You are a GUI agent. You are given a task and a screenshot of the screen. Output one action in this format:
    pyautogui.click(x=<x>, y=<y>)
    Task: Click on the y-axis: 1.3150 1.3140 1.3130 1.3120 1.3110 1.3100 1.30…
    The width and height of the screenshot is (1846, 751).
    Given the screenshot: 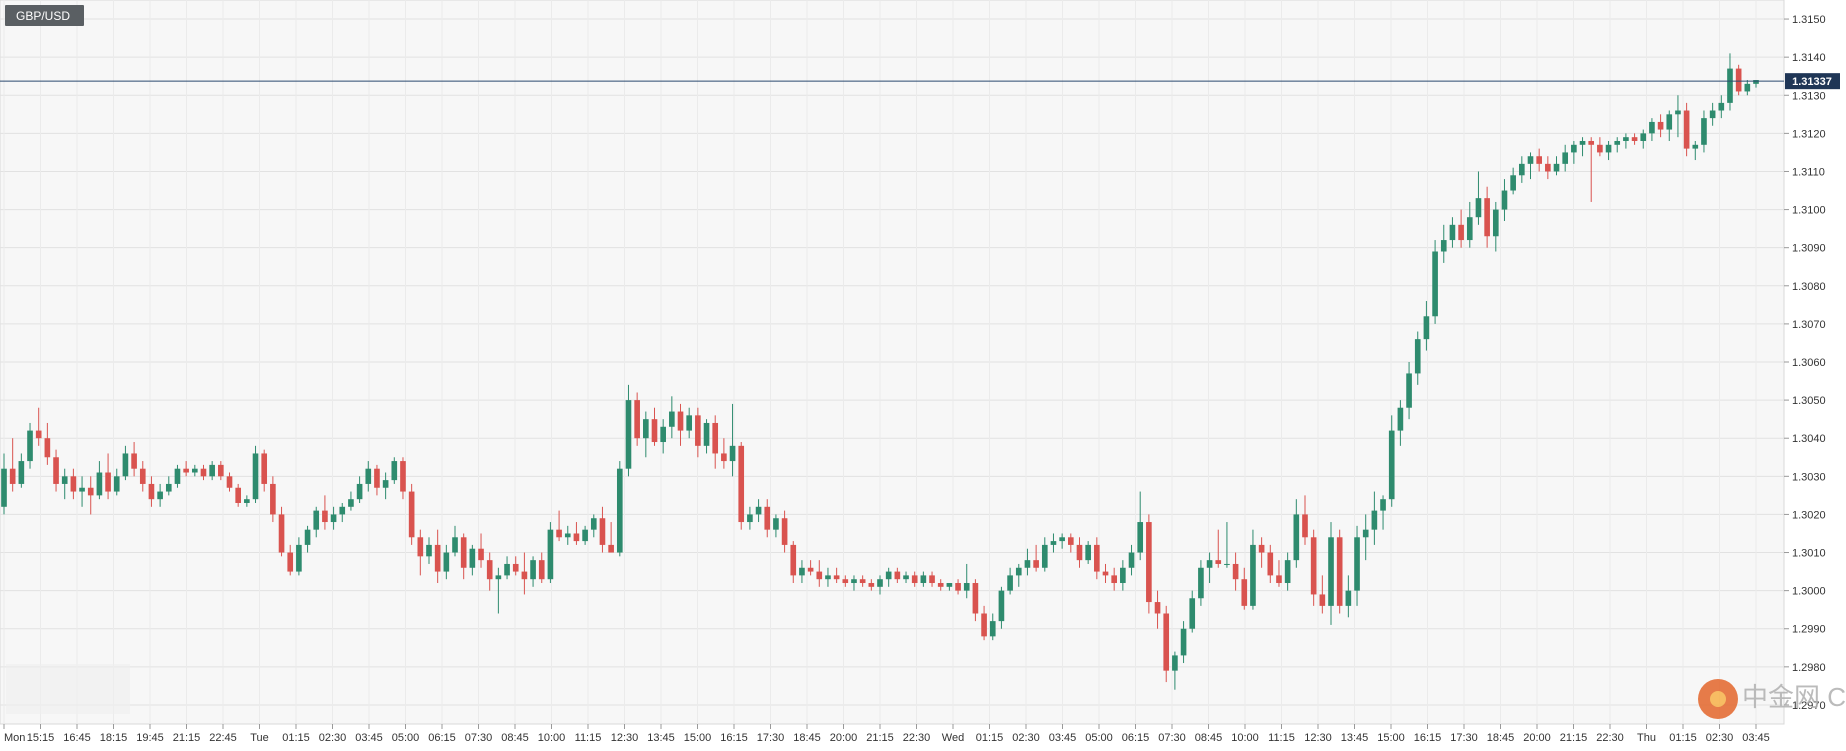 What is the action you would take?
    pyautogui.click(x=1805, y=363)
    